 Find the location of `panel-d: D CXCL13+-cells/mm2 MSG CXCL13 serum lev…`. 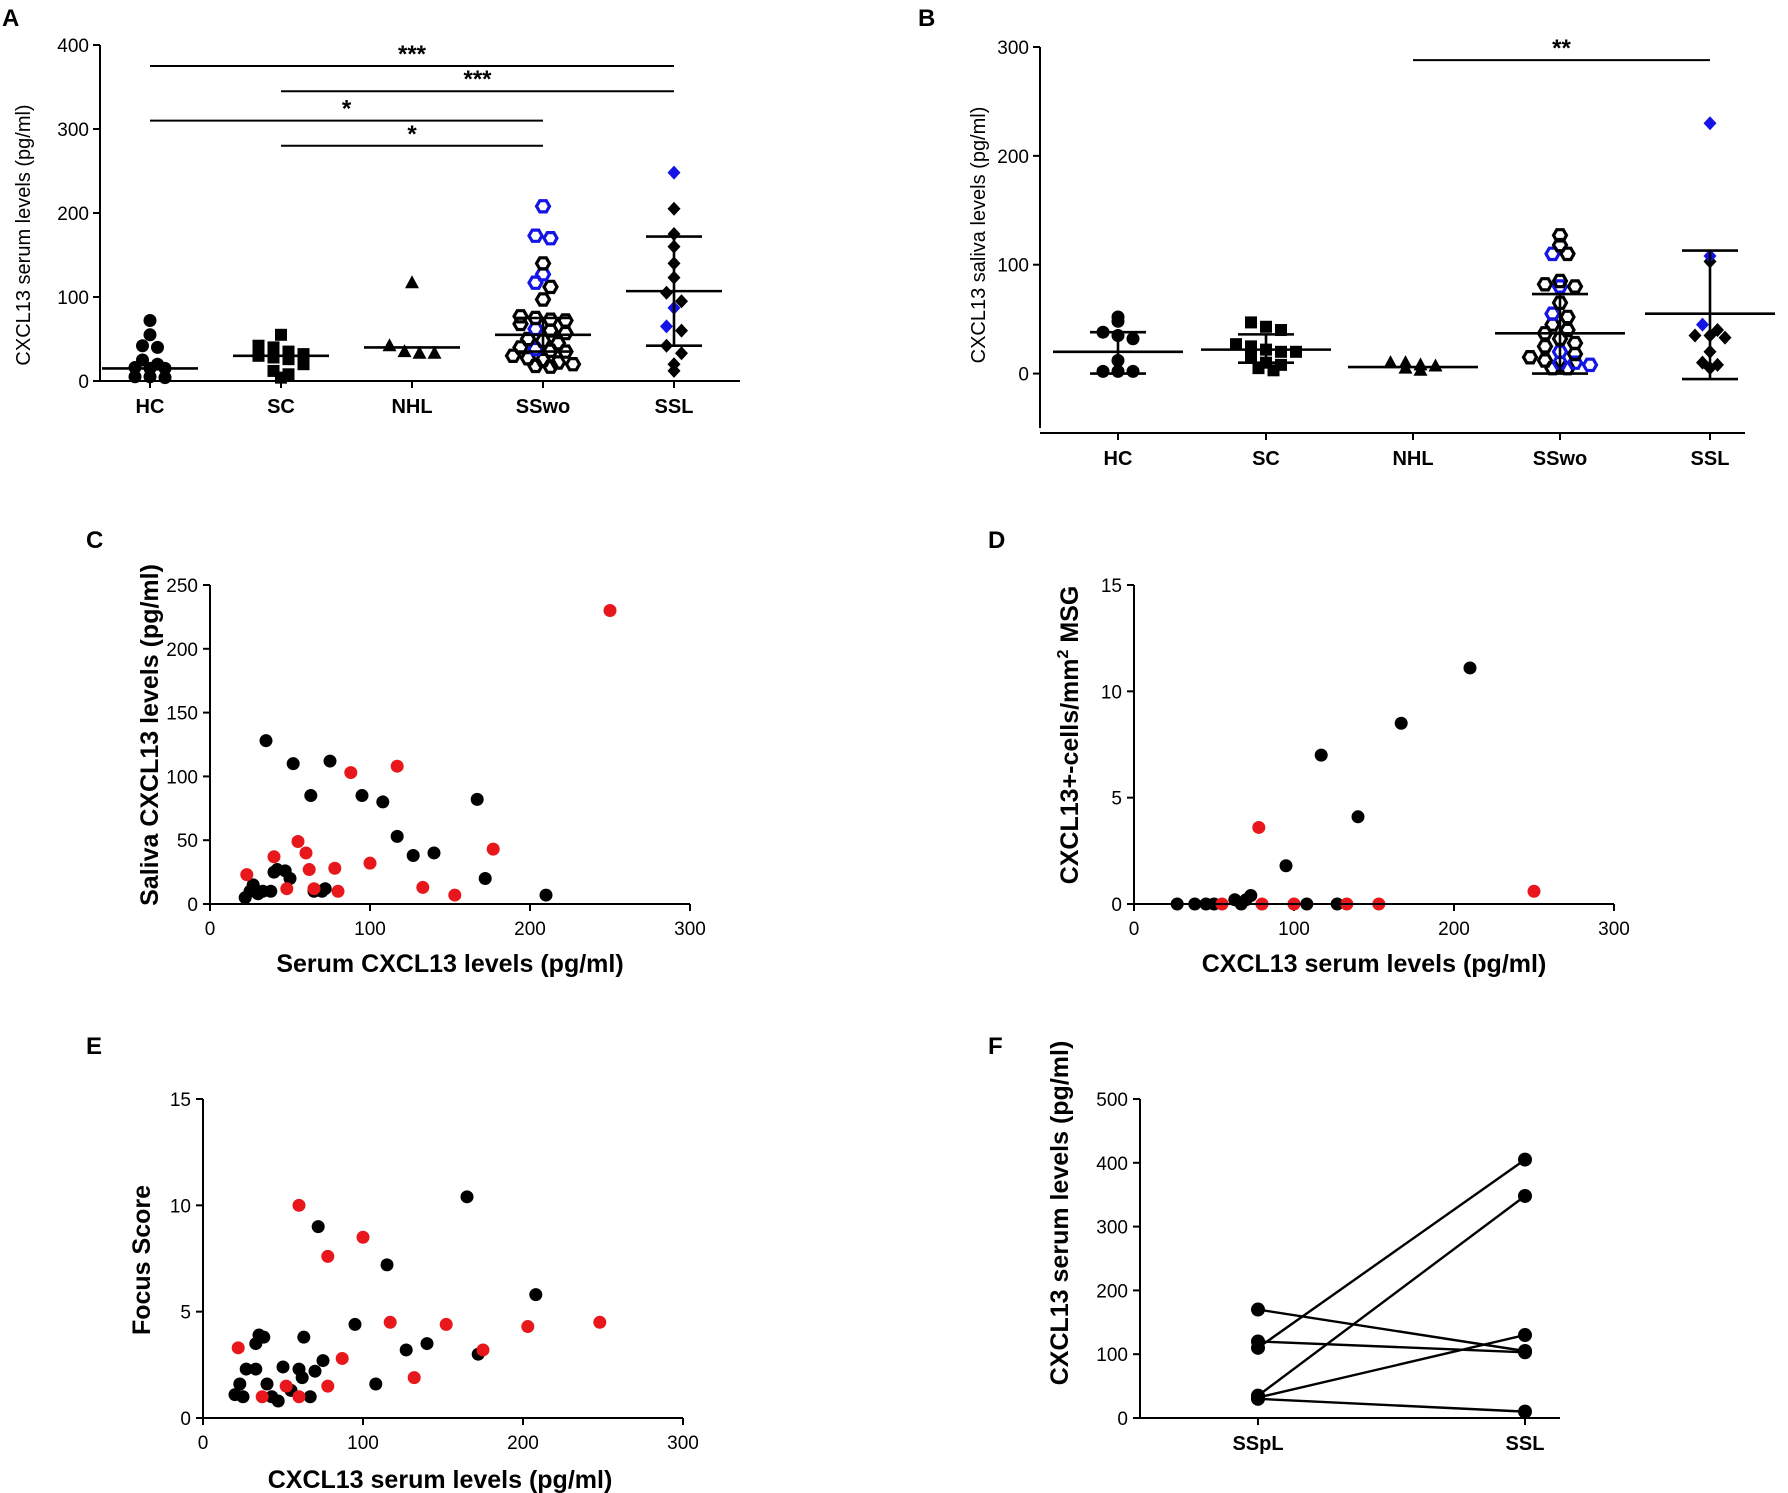

panel-d: D CXCL13+-cells/mm2 MSG CXCL13 serum lev… is located at coordinates (1309, 752).